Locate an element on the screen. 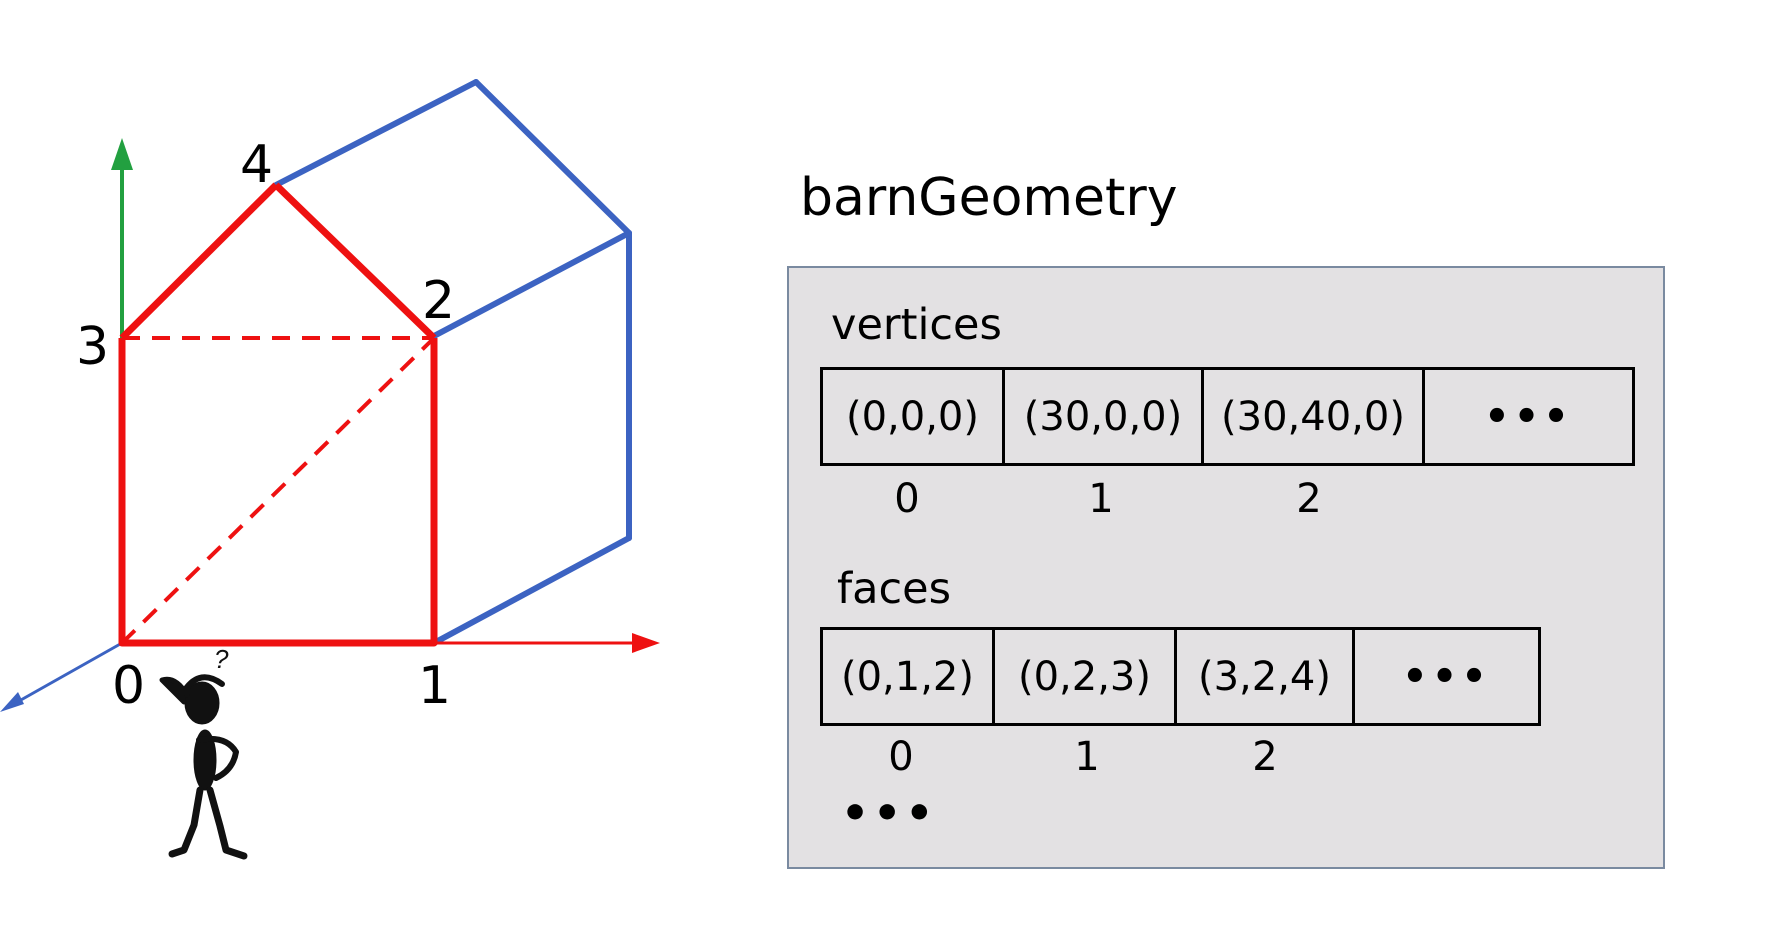 Image resolution: width=1772 pixels, height=930 pixels. face-cell-0: (0,1,2) is located at coordinates (909, 676).